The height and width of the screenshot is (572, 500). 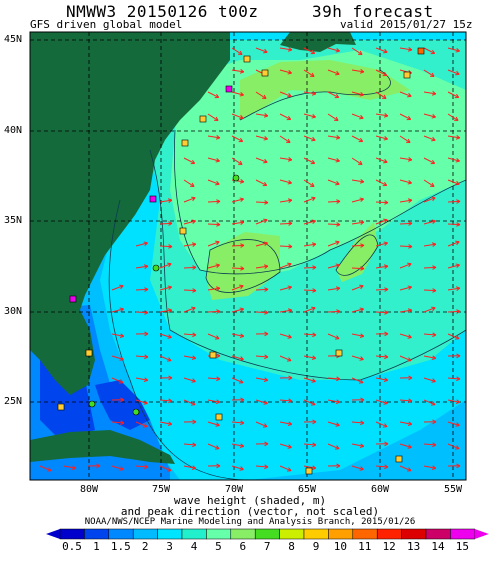 What do you see at coordinates (162, 11) in the screenshot?
I see `map-title: NMWW3 20150126 t00z` at bounding box center [162, 11].